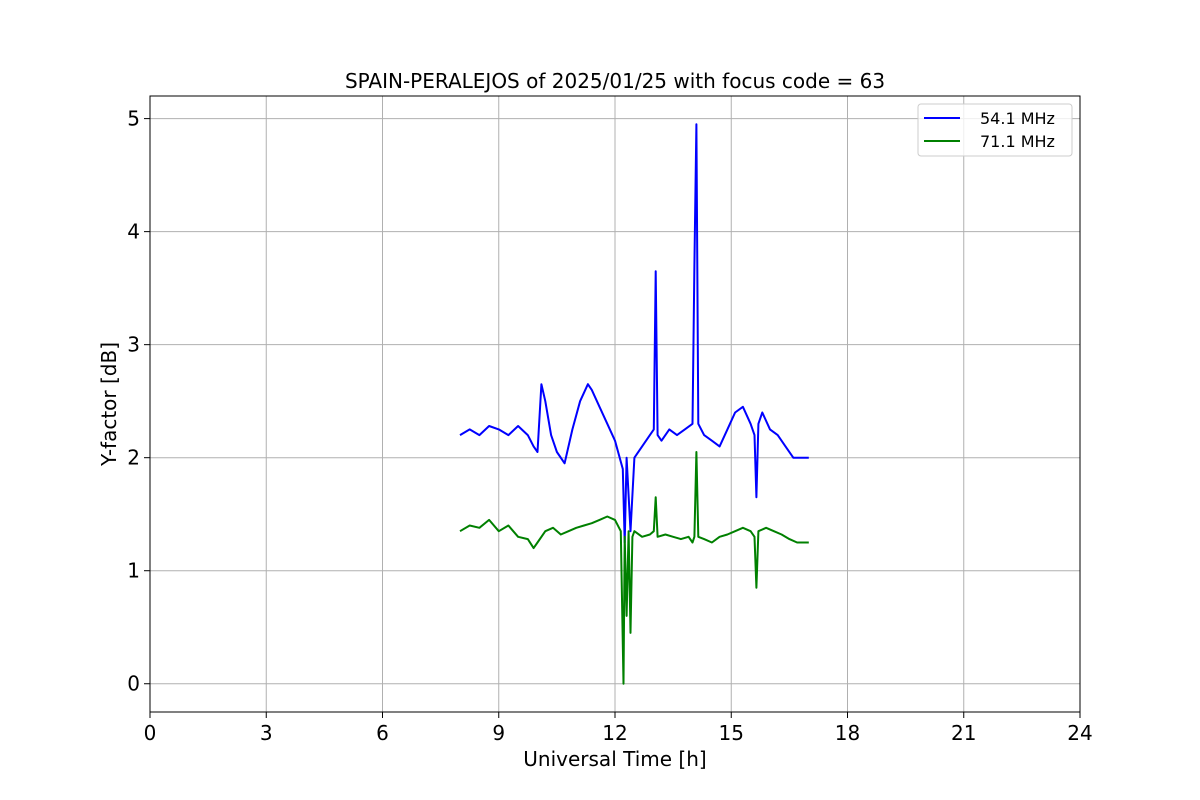 The width and height of the screenshot is (1200, 800). Describe the element at coordinates (266, 733) in the screenshot. I see `x-tick-label: 3` at that location.